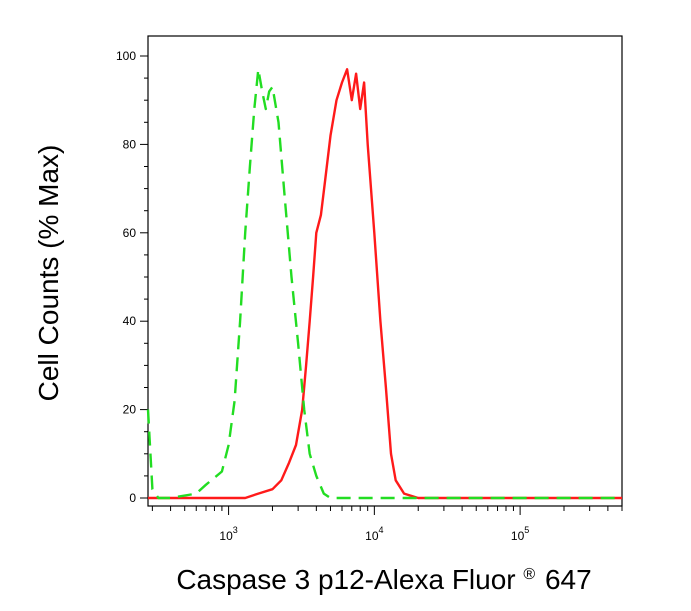 The width and height of the screenshot is (691, 611). I want to click on x-tick-label-exponent: 4, so click(381, 530).